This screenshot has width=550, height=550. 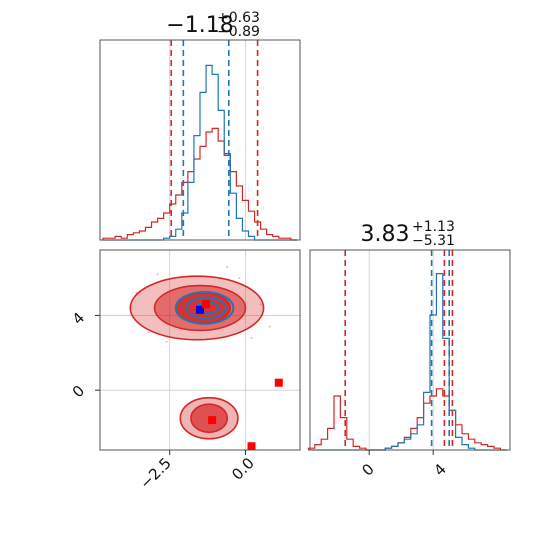 What do you see at coordinates (243, 469) in the screenshot?
I see `x-tick-label: 0.0` at bounding box center [243, 469].